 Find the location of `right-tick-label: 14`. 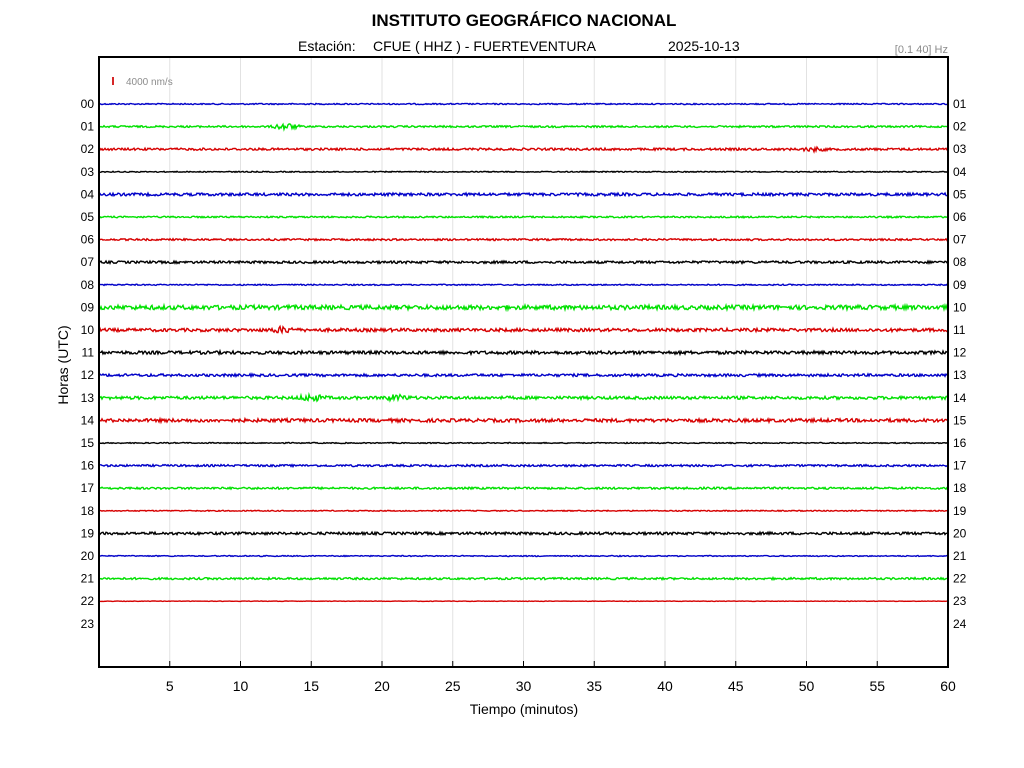

right-tick-label: 14 is located at coordinates (960, 398).